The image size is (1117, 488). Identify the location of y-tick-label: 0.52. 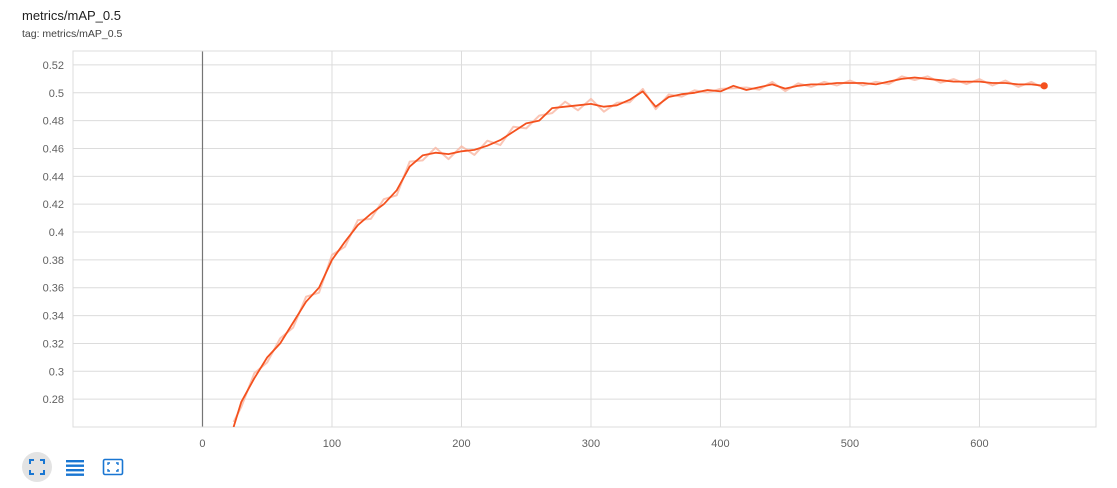
(53, 66).